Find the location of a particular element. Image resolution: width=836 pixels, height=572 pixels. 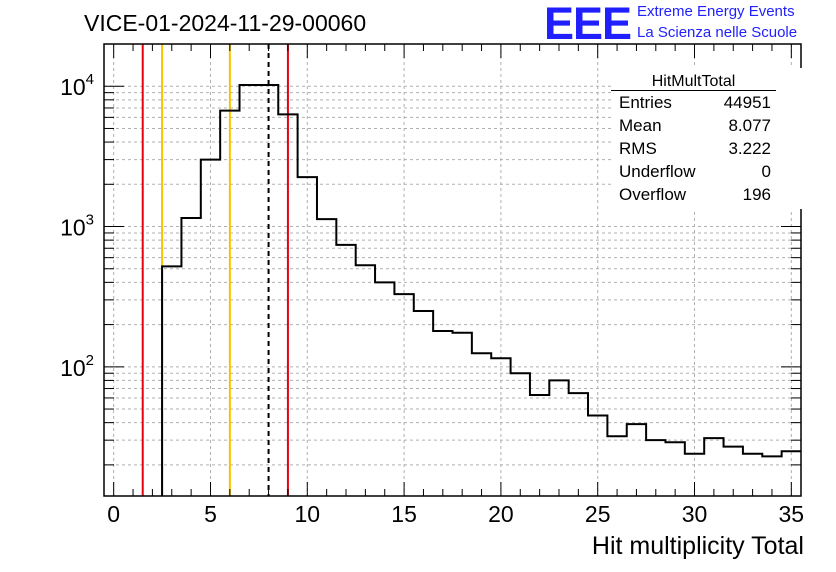

x-tick-label: 10 is located at coordinates (307, 514).